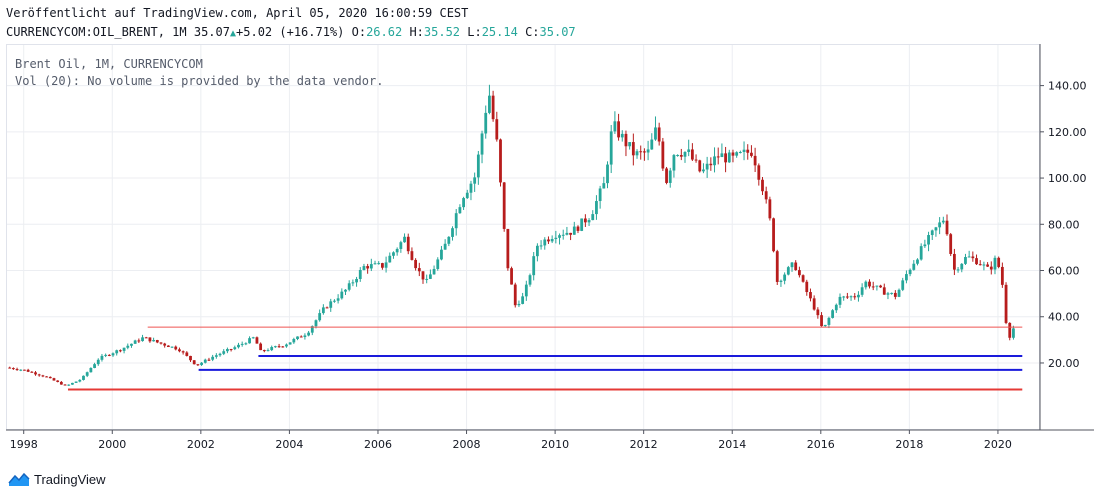  What do you see at coordinates (555, 444) in the screenshot?
I see `x-tick-label: 2010` at bounding box center [555, 444].